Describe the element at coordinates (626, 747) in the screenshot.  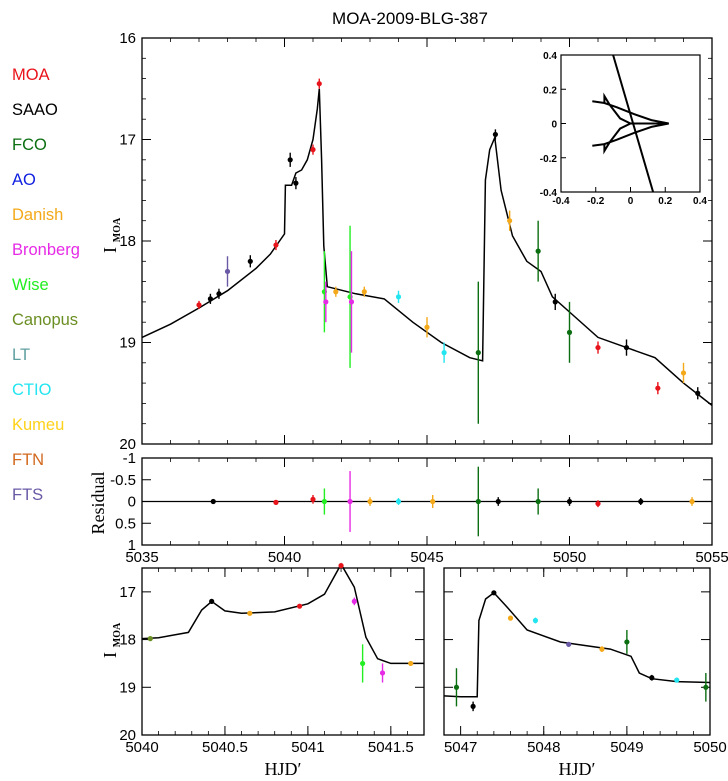
I see `x-tick-label: 5049` at that location.